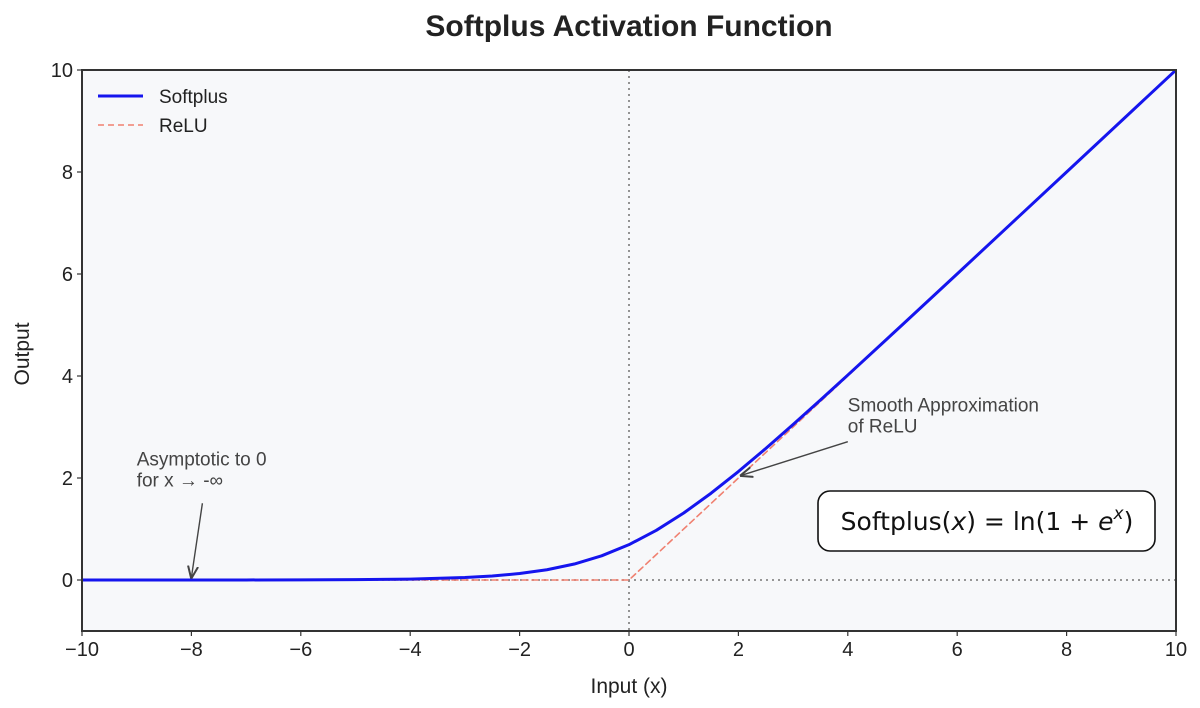 The height and width of the screenshot is (708, 1200). What do you see at coordinates (1176, 650) in the screenshot?
I see `x-tick-label: 10` at bounding box center [1176, 650].